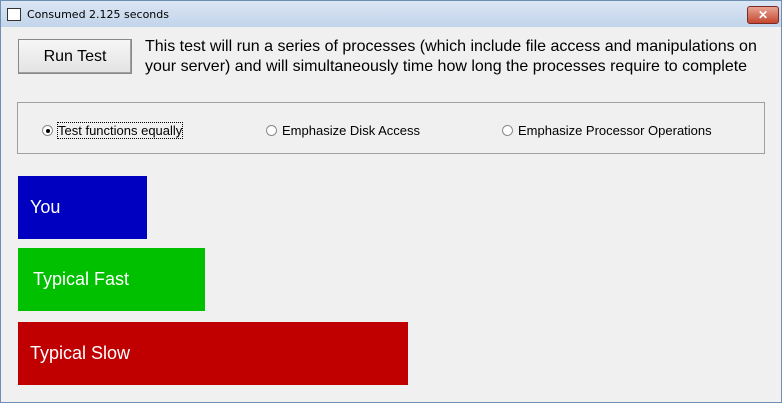  Describe the element at coordinates (14, 14) in the screenshot. I see `app-icon` at that location.